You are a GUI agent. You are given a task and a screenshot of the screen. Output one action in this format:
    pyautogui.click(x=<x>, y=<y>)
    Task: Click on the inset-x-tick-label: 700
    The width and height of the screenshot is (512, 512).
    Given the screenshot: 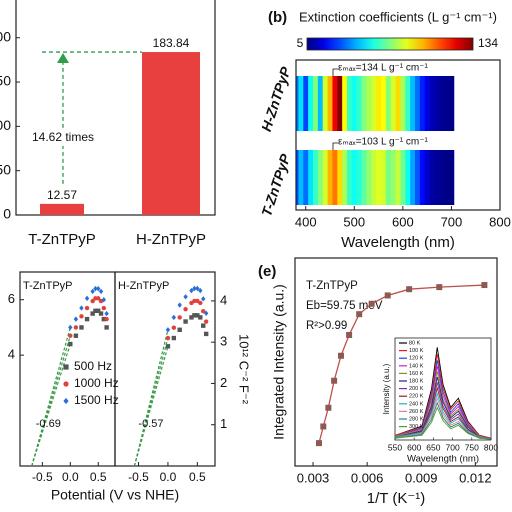 What is the action you would take?
    pyautogui.click(x=453, y=447)
    